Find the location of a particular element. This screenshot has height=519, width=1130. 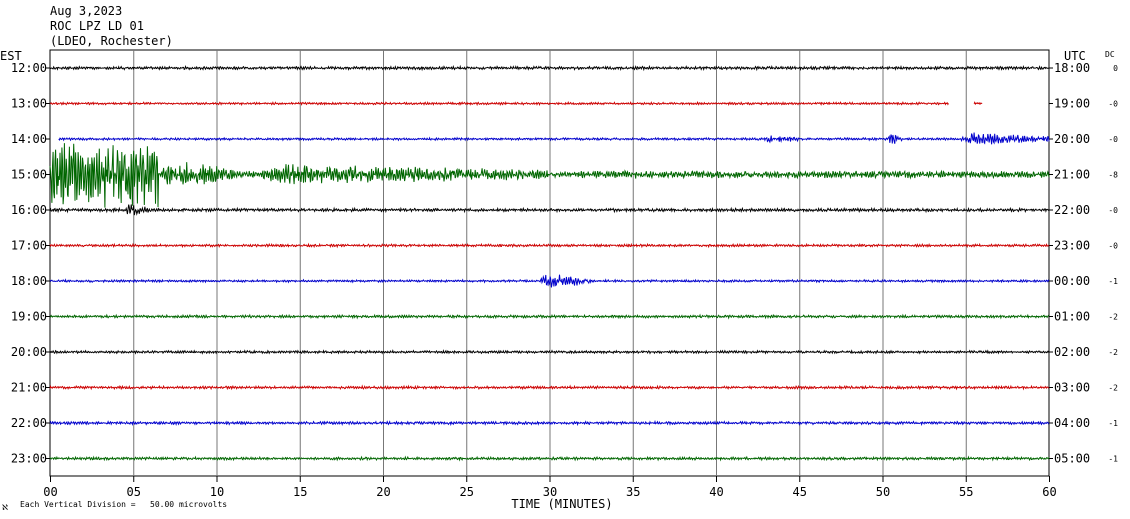

utc-time-label: 23:00 is located at coordinates (1072, 246).